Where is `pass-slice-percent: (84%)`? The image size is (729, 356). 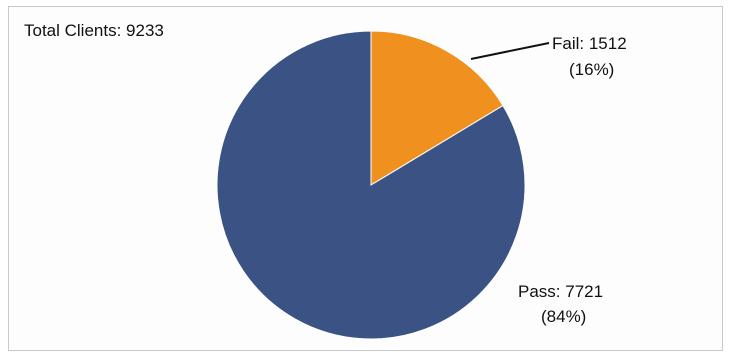 pass-slice-percent: (84%) is located at coordinates (563, 316).